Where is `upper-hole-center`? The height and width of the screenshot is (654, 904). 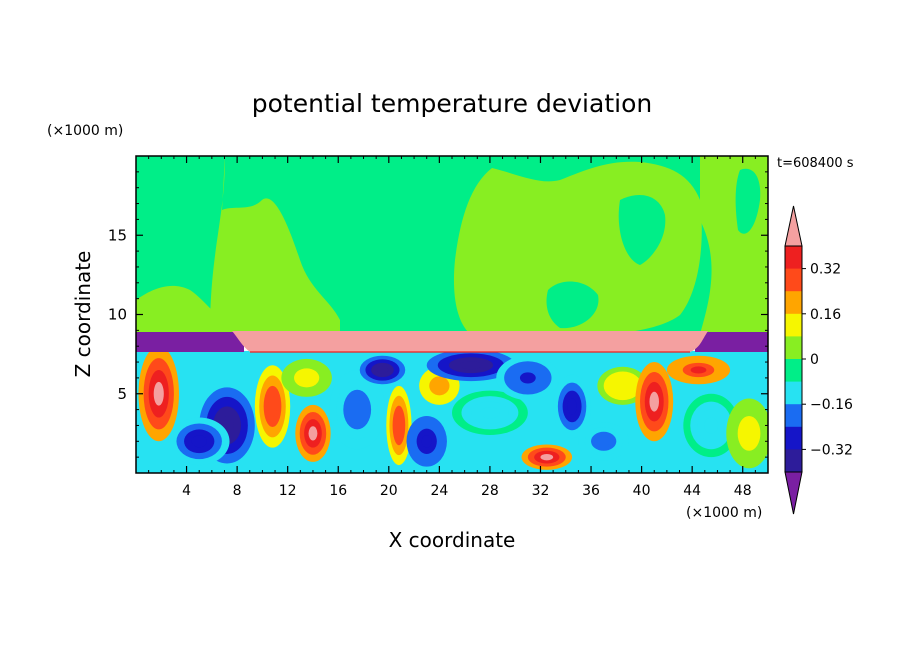
upper-hole-center is located at coordinates (572, 305).